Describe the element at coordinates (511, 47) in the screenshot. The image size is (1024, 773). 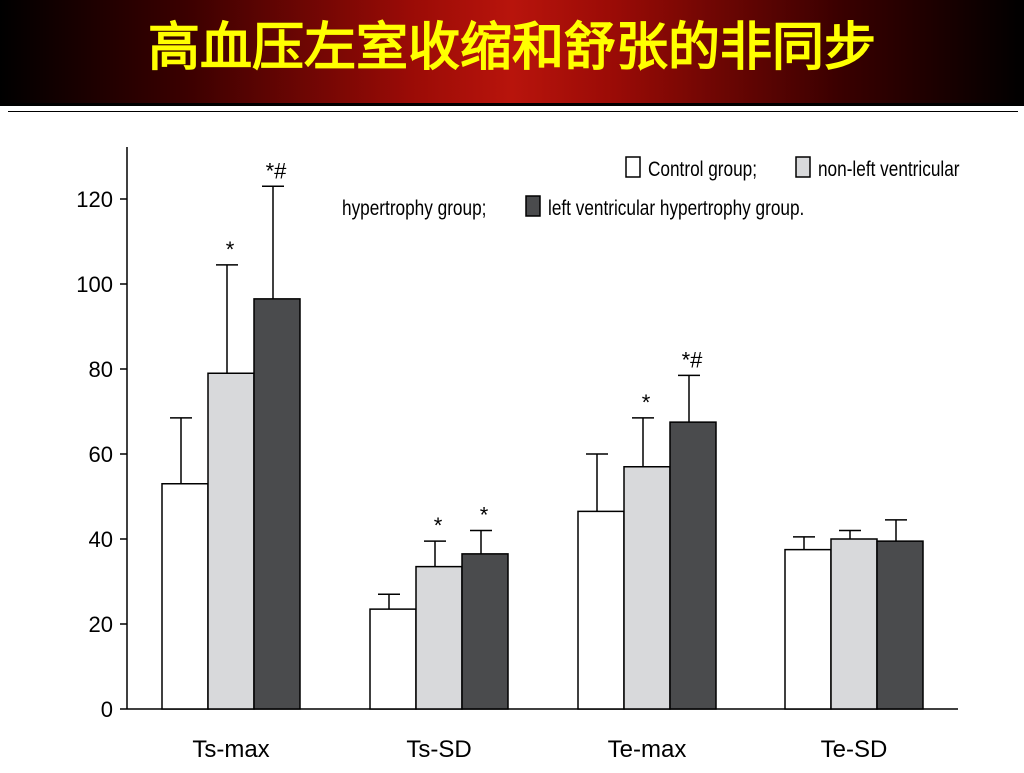
I see `slide-title: 高血压左室收缩和舒张的非同步` at that location.